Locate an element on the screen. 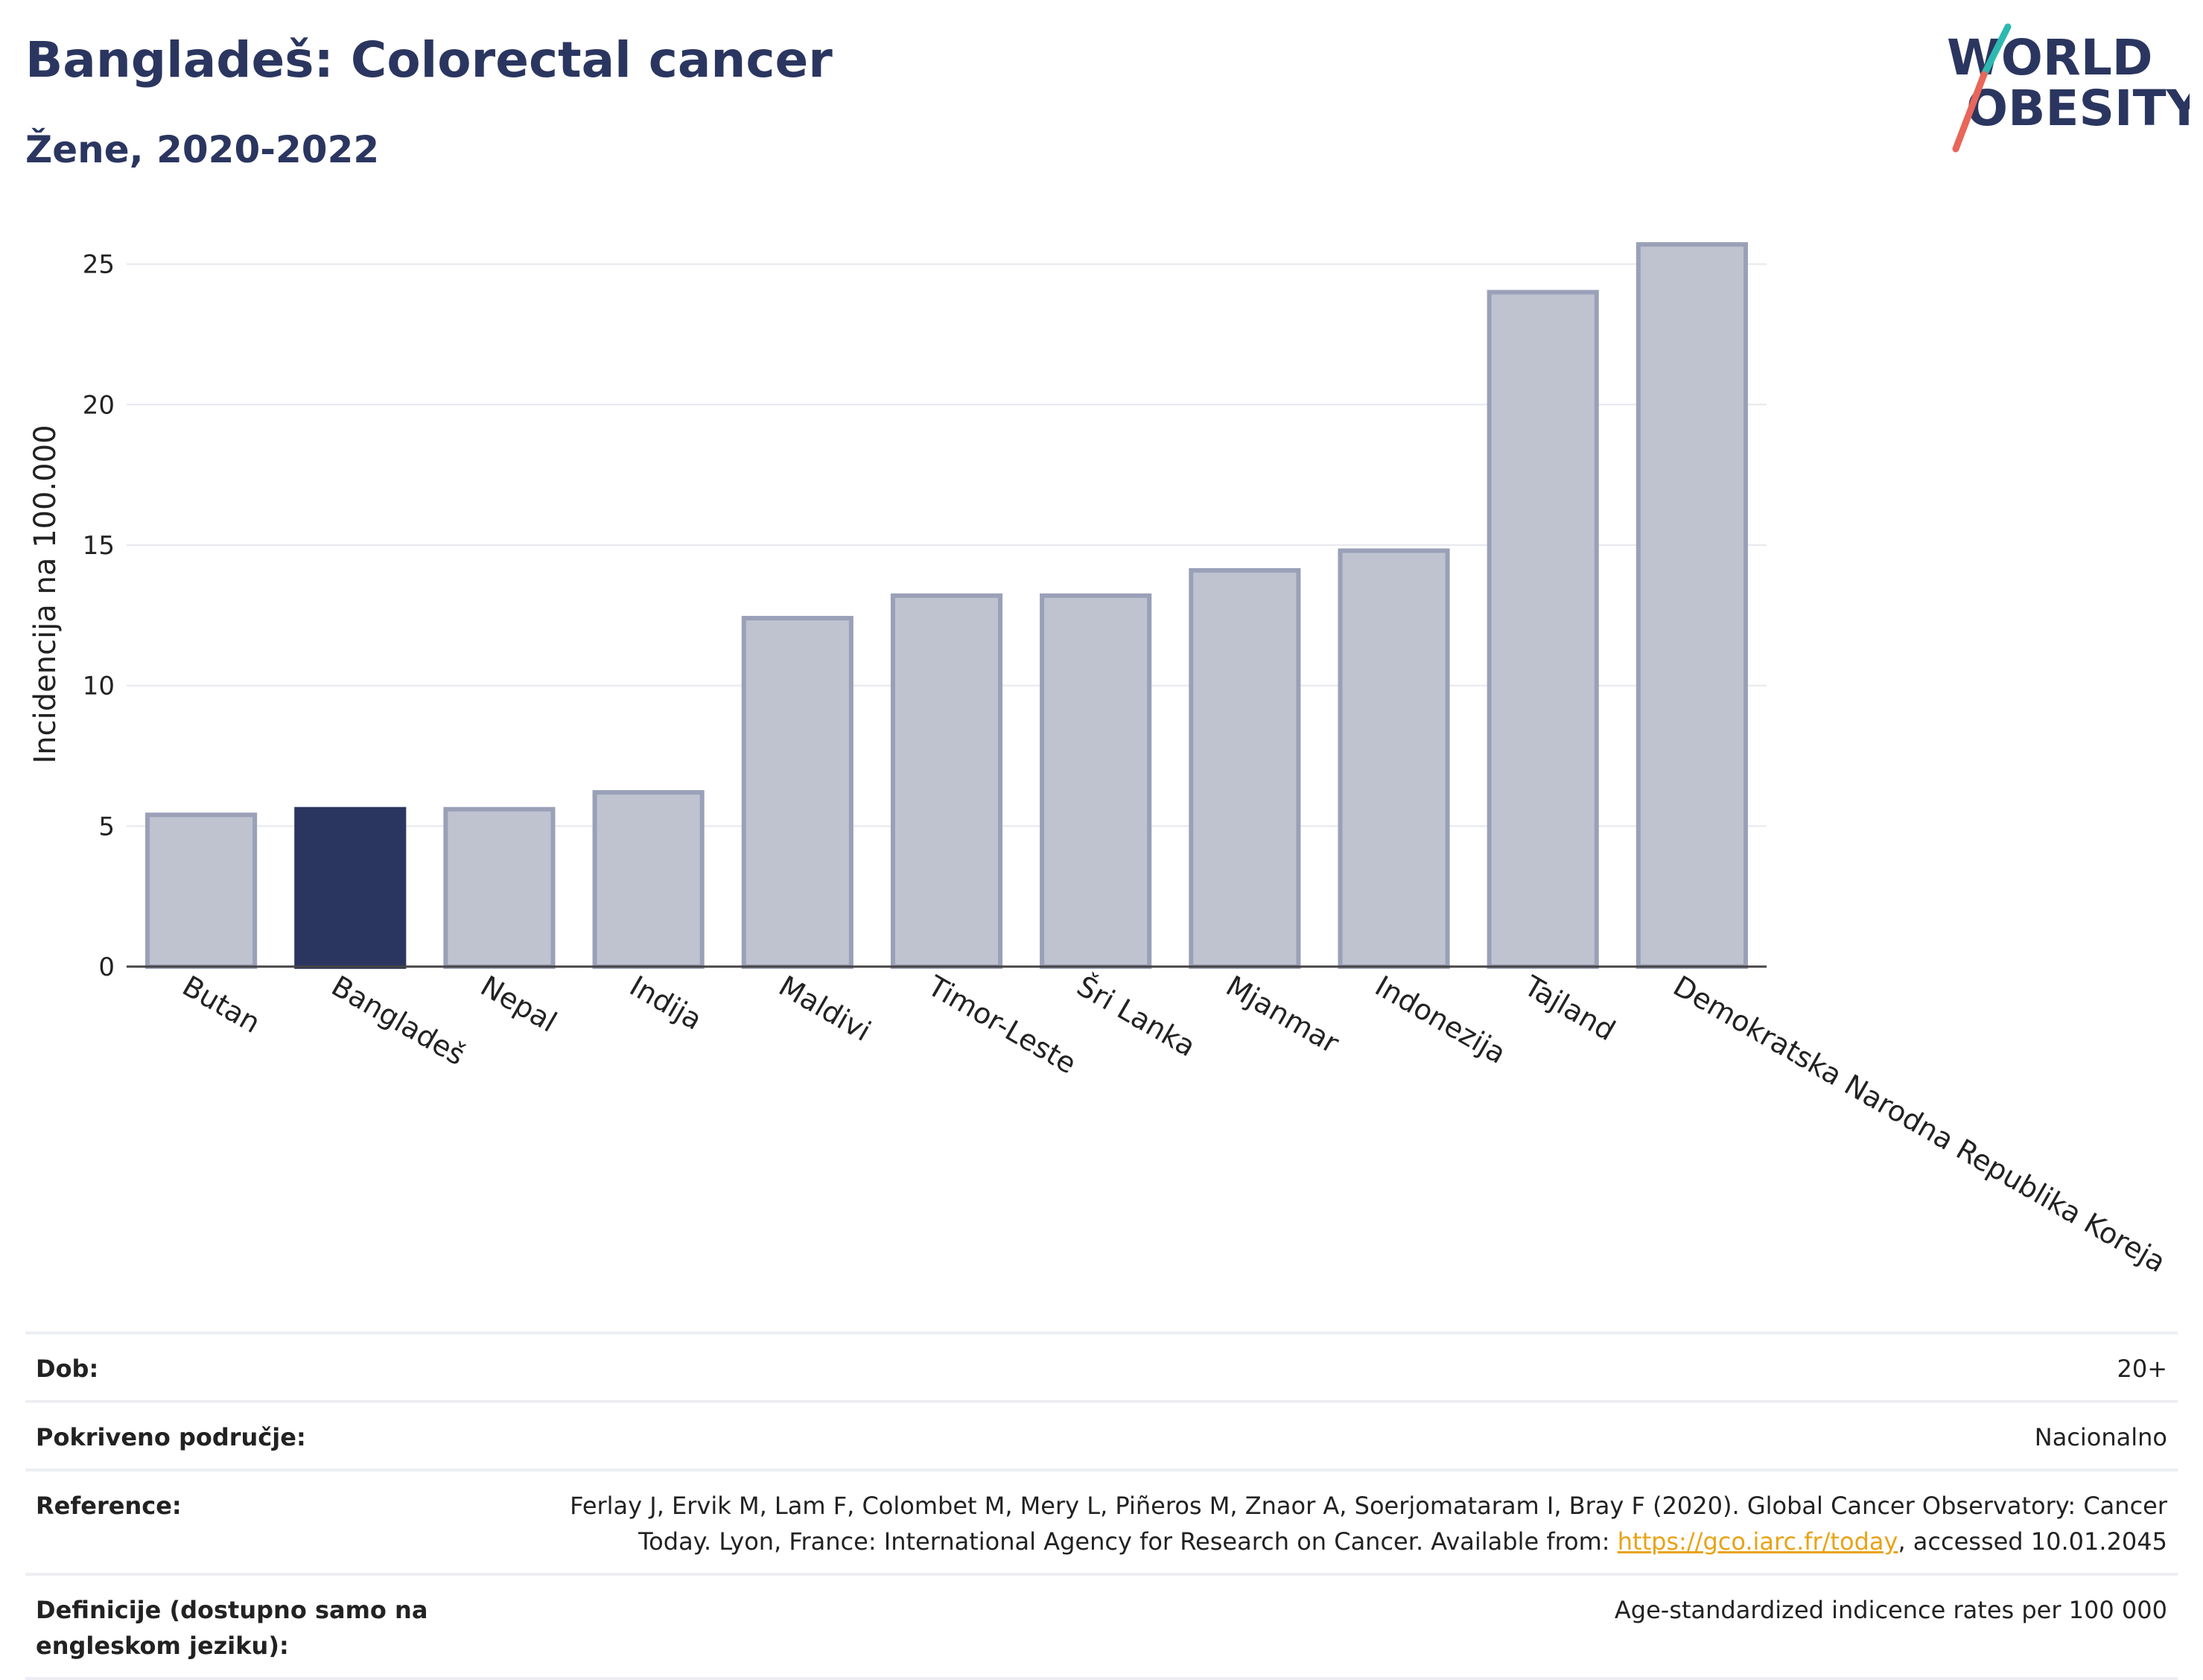  bar-nepal is located at coordinates (499, 887).